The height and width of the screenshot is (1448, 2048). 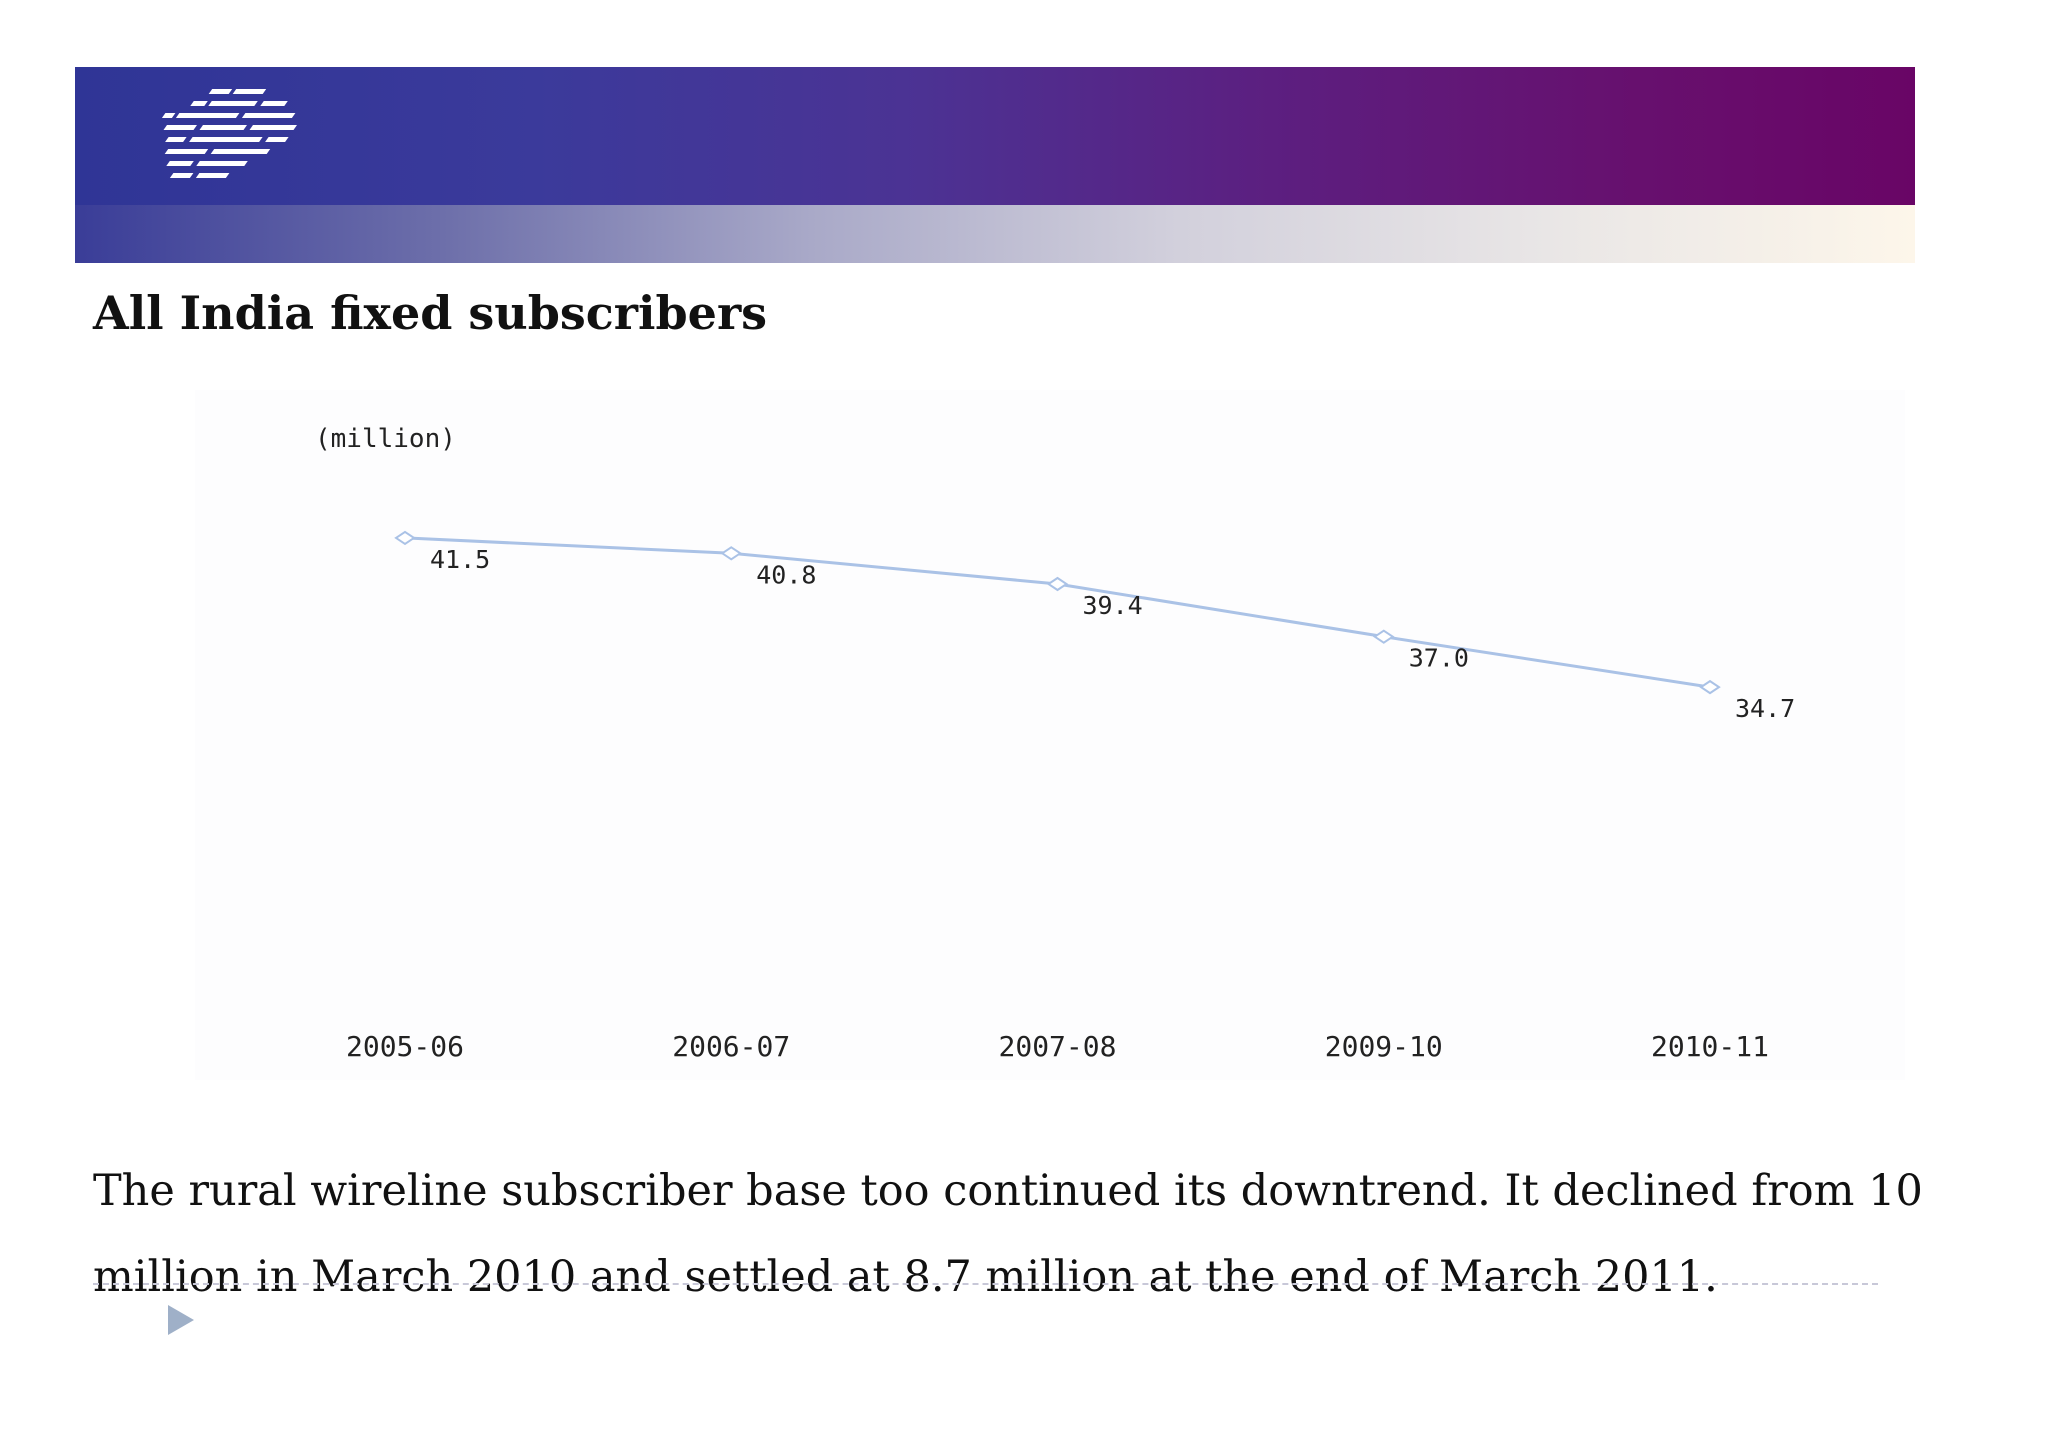 I want to click on x-tick-label: 2005-06, so click(x=405, y=1046).